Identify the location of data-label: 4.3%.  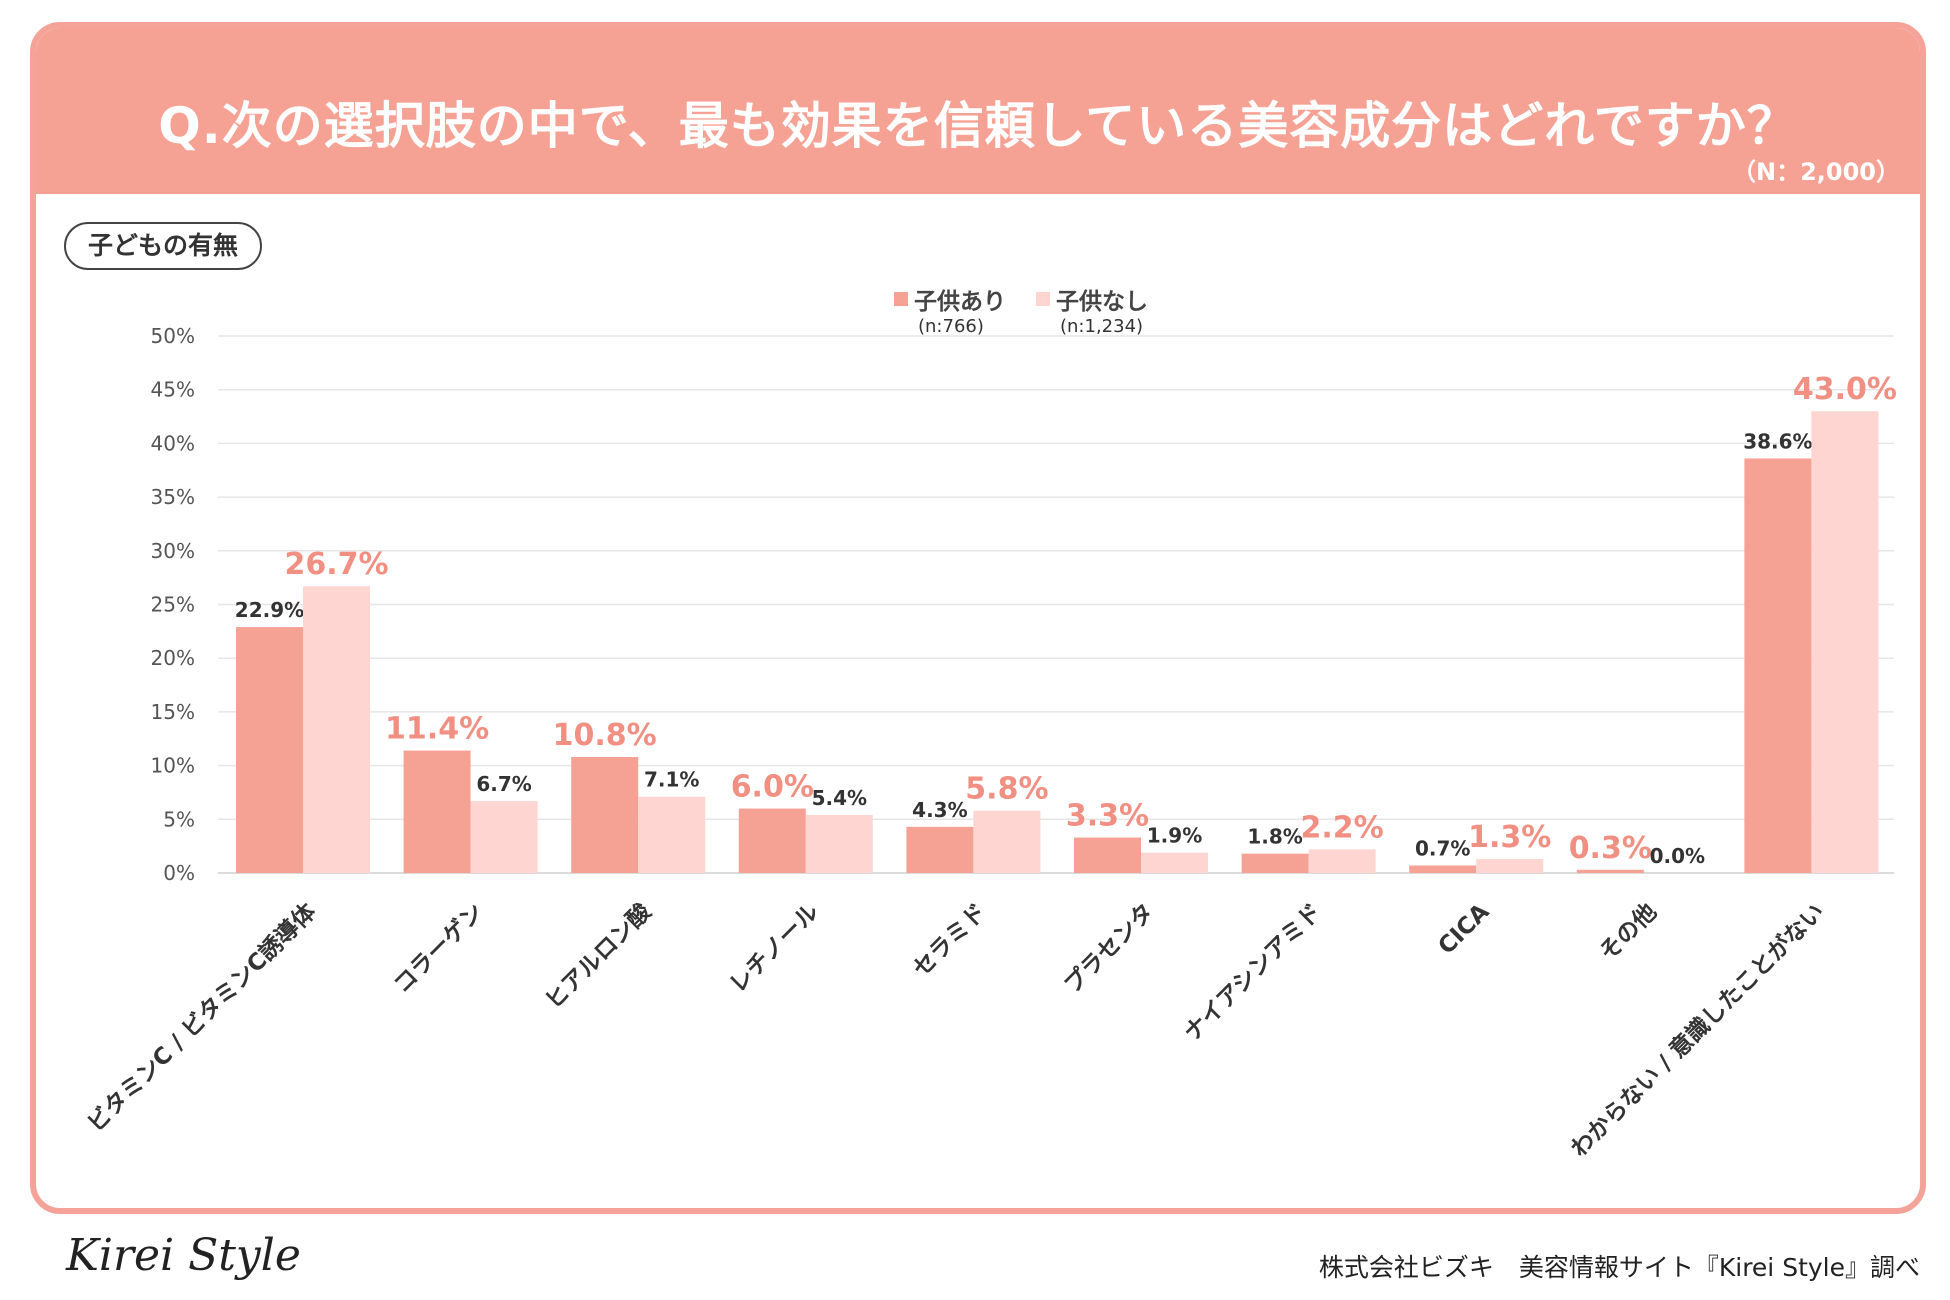
(939, 810).